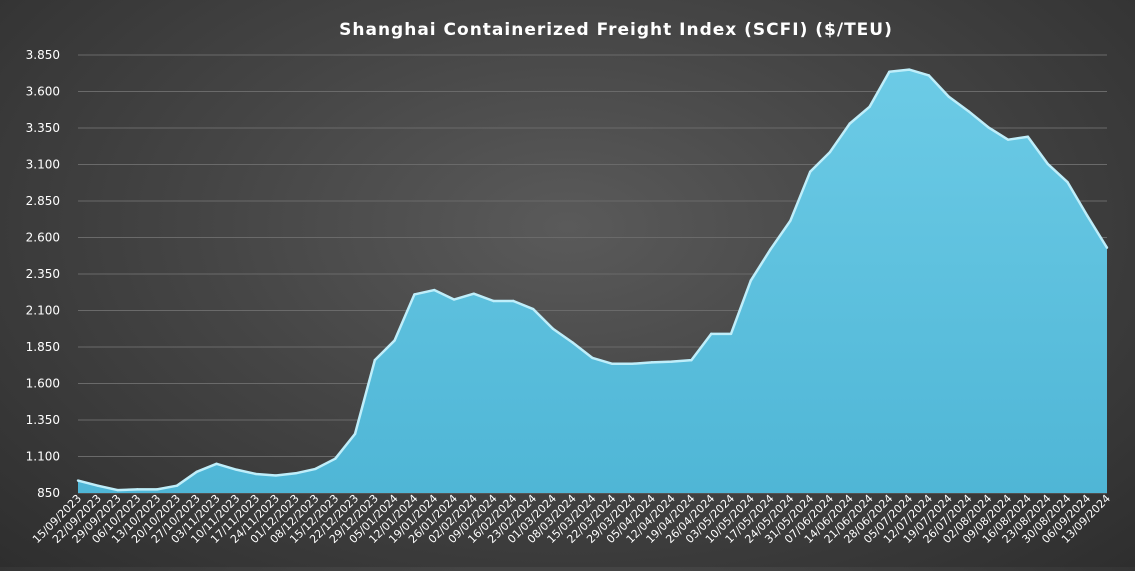  I want to click on y-tick-label: 1.850, so click(43, 347).